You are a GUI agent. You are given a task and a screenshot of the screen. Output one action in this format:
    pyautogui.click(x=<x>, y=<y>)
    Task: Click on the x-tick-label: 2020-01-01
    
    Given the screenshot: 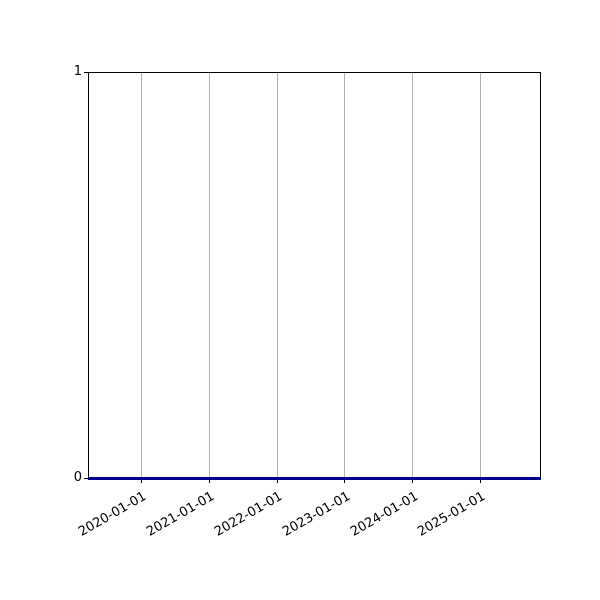 What is the action you would take?
    pyautogui.click(x=113, y=514)
    